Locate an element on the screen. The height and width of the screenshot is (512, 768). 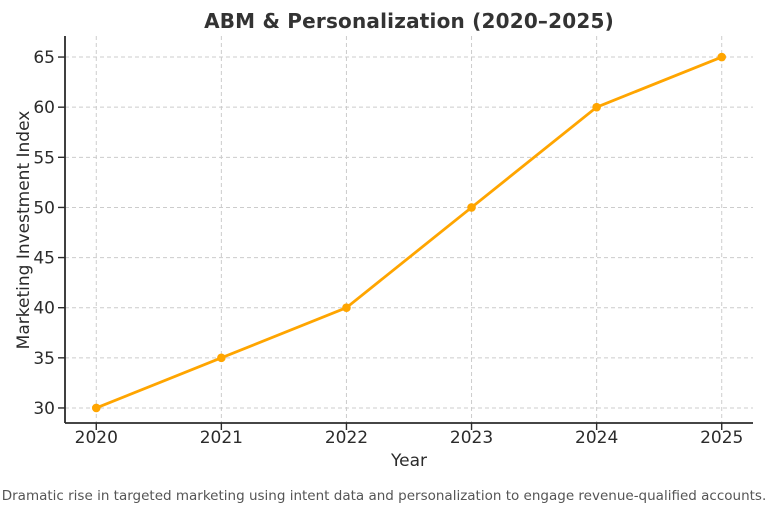
x-tick-label: 2025 is located at coordinates (721, 438).